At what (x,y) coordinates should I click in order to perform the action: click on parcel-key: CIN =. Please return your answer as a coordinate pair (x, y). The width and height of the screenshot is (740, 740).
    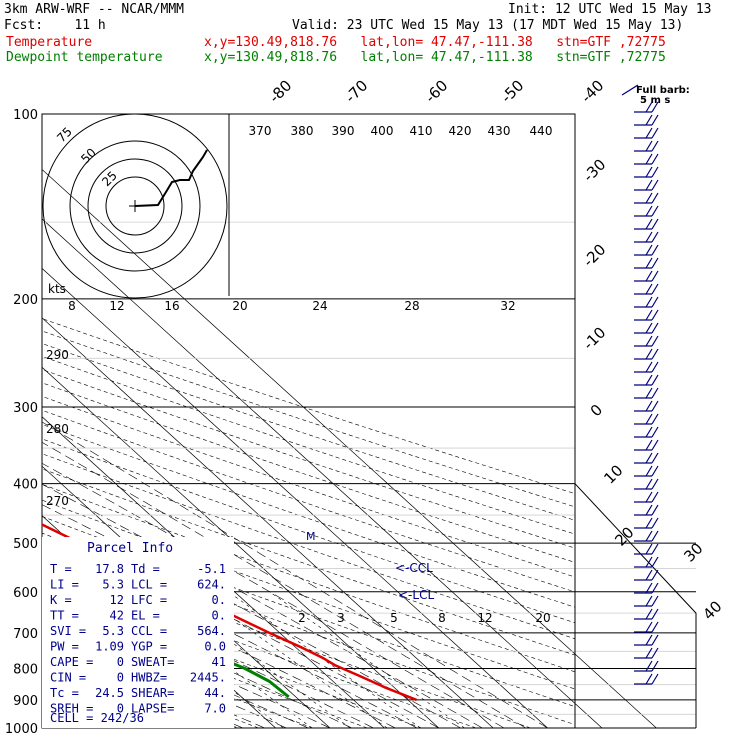
    Looking at the image, I should click on (68, 678).